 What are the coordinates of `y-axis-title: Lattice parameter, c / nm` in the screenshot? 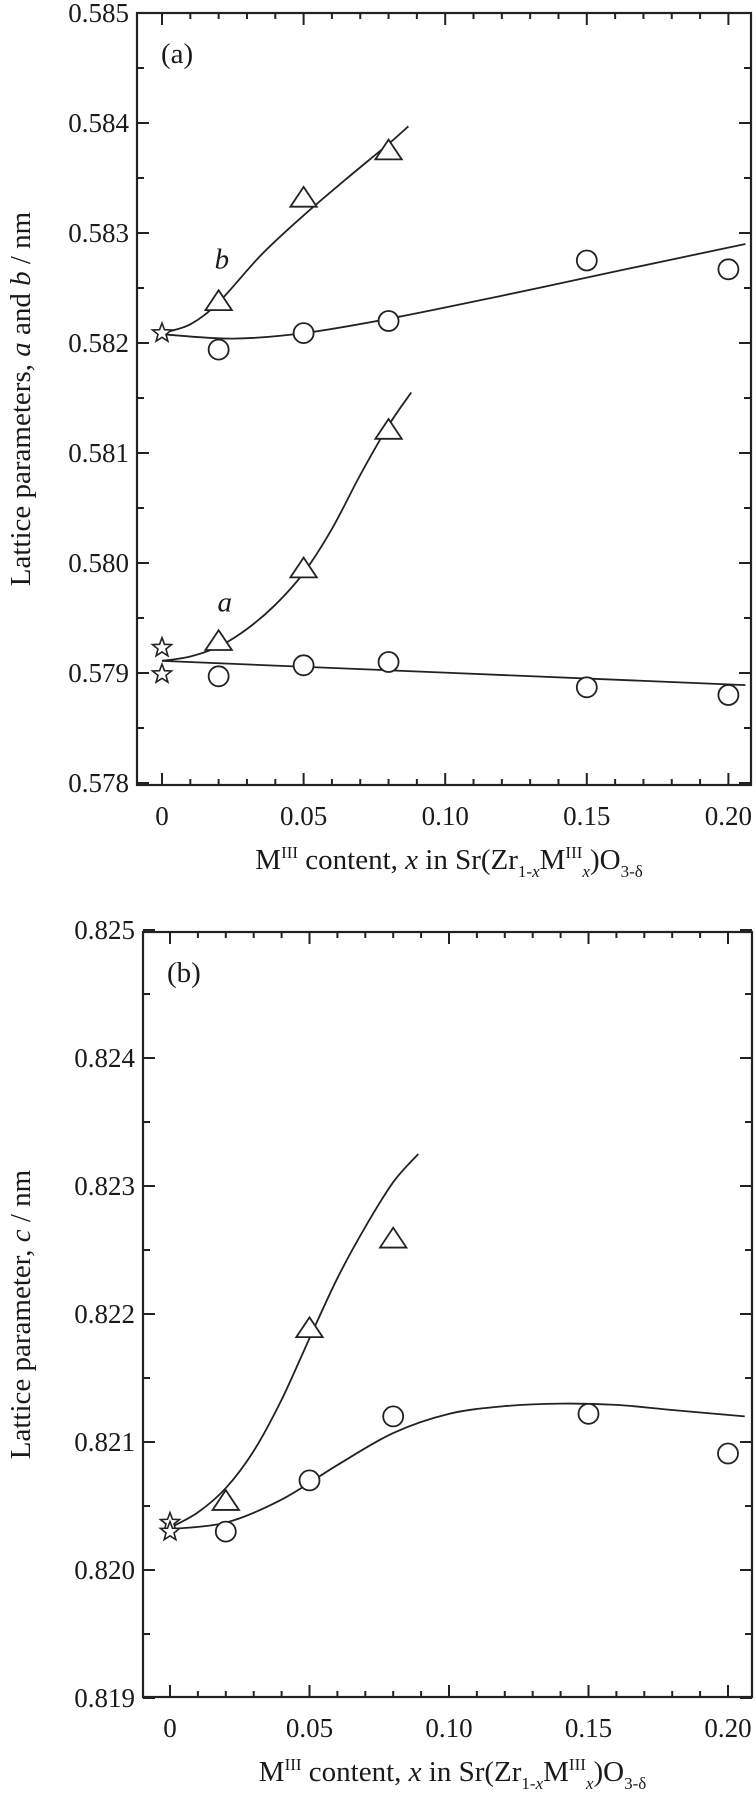 It's located at (21, 1314).